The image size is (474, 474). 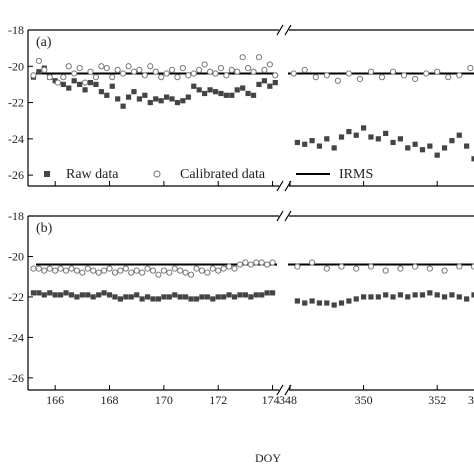 I want to click on x-tick-label: 3, so click(x=471, y=400).